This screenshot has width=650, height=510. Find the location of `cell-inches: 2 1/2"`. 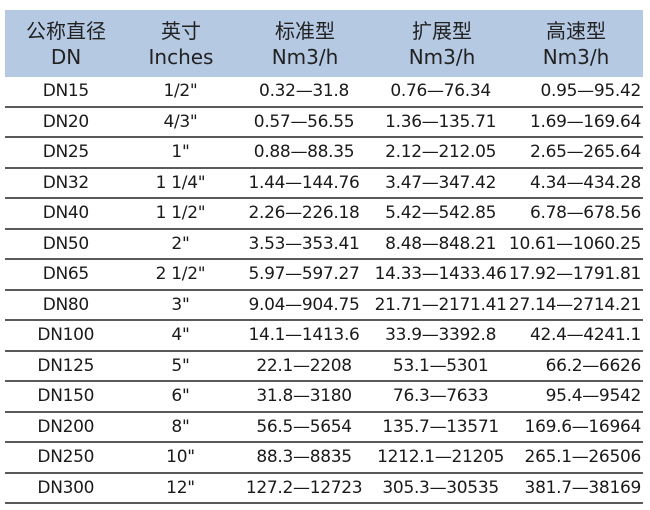

cell-inches: 2 1/2" is located at coordinates (180, 274).